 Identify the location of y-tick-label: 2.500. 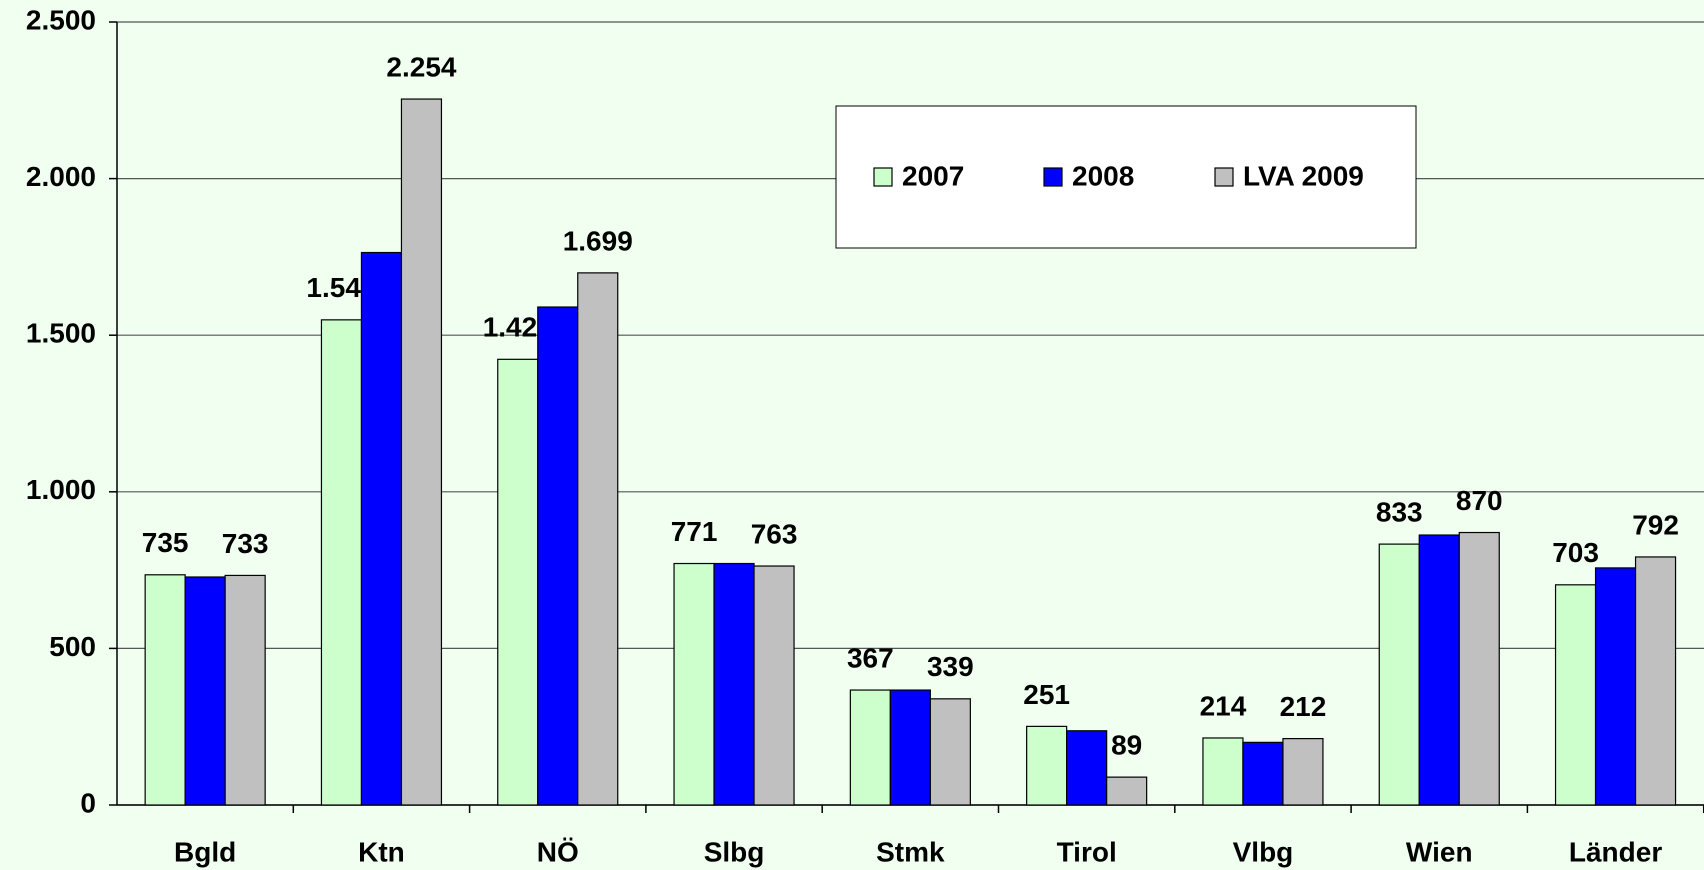
(61, 19).